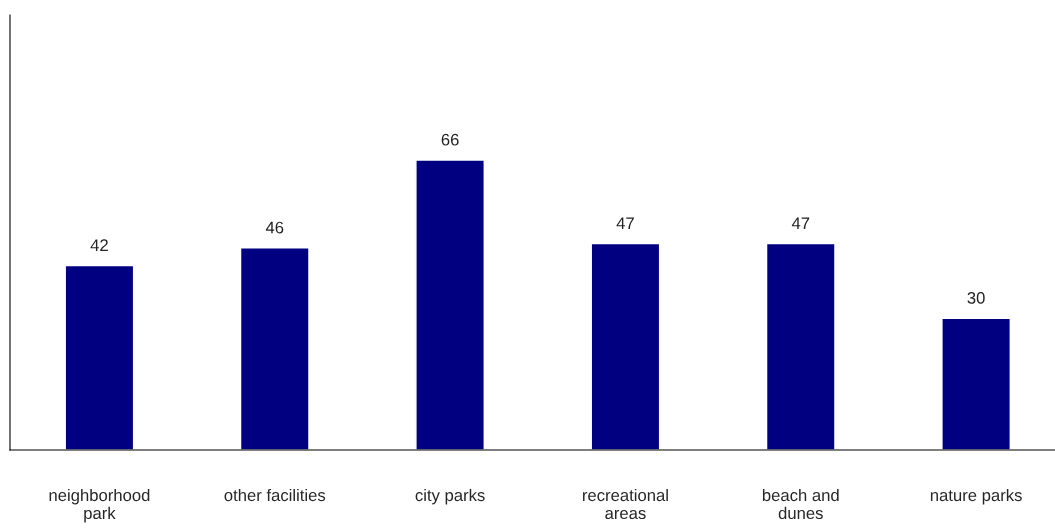 The width and height of the screenshot is (1055, 528). What do you see at coordinates (976, 496) in the screenshot?
I see `x-tick-label: nature parks` at bounding box center [976, 496].